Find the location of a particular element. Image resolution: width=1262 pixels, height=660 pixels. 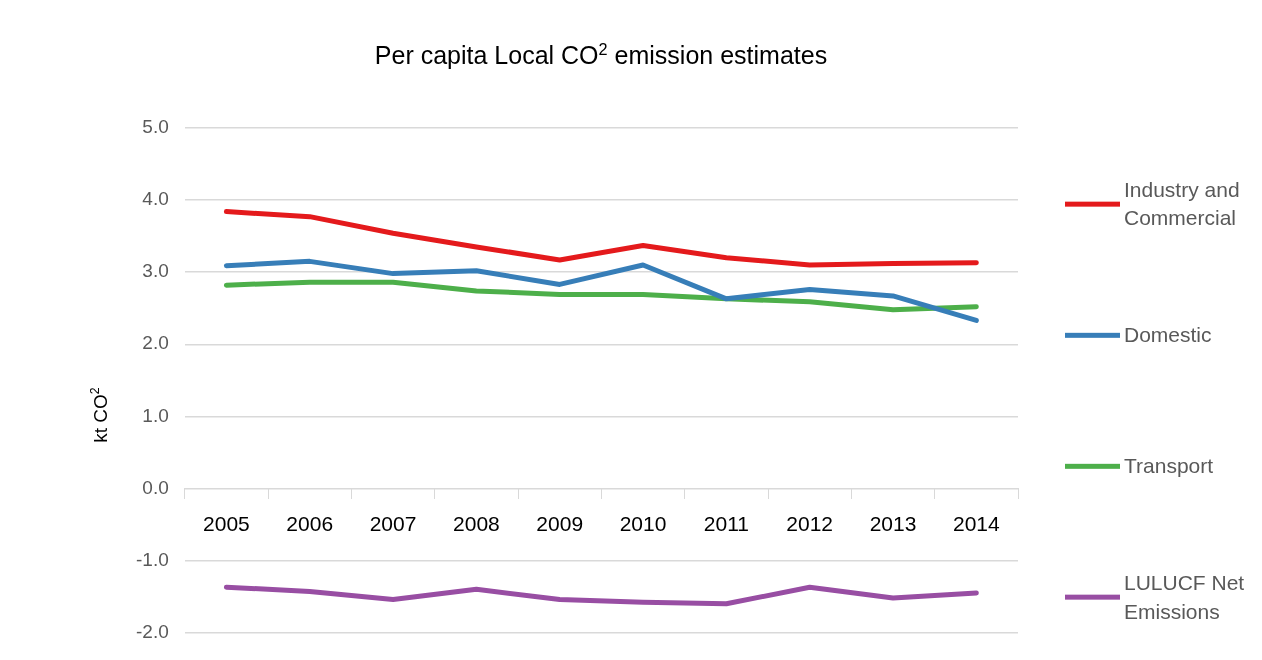

y-tick-label: 0.0 is located at coordinates (155, 487).